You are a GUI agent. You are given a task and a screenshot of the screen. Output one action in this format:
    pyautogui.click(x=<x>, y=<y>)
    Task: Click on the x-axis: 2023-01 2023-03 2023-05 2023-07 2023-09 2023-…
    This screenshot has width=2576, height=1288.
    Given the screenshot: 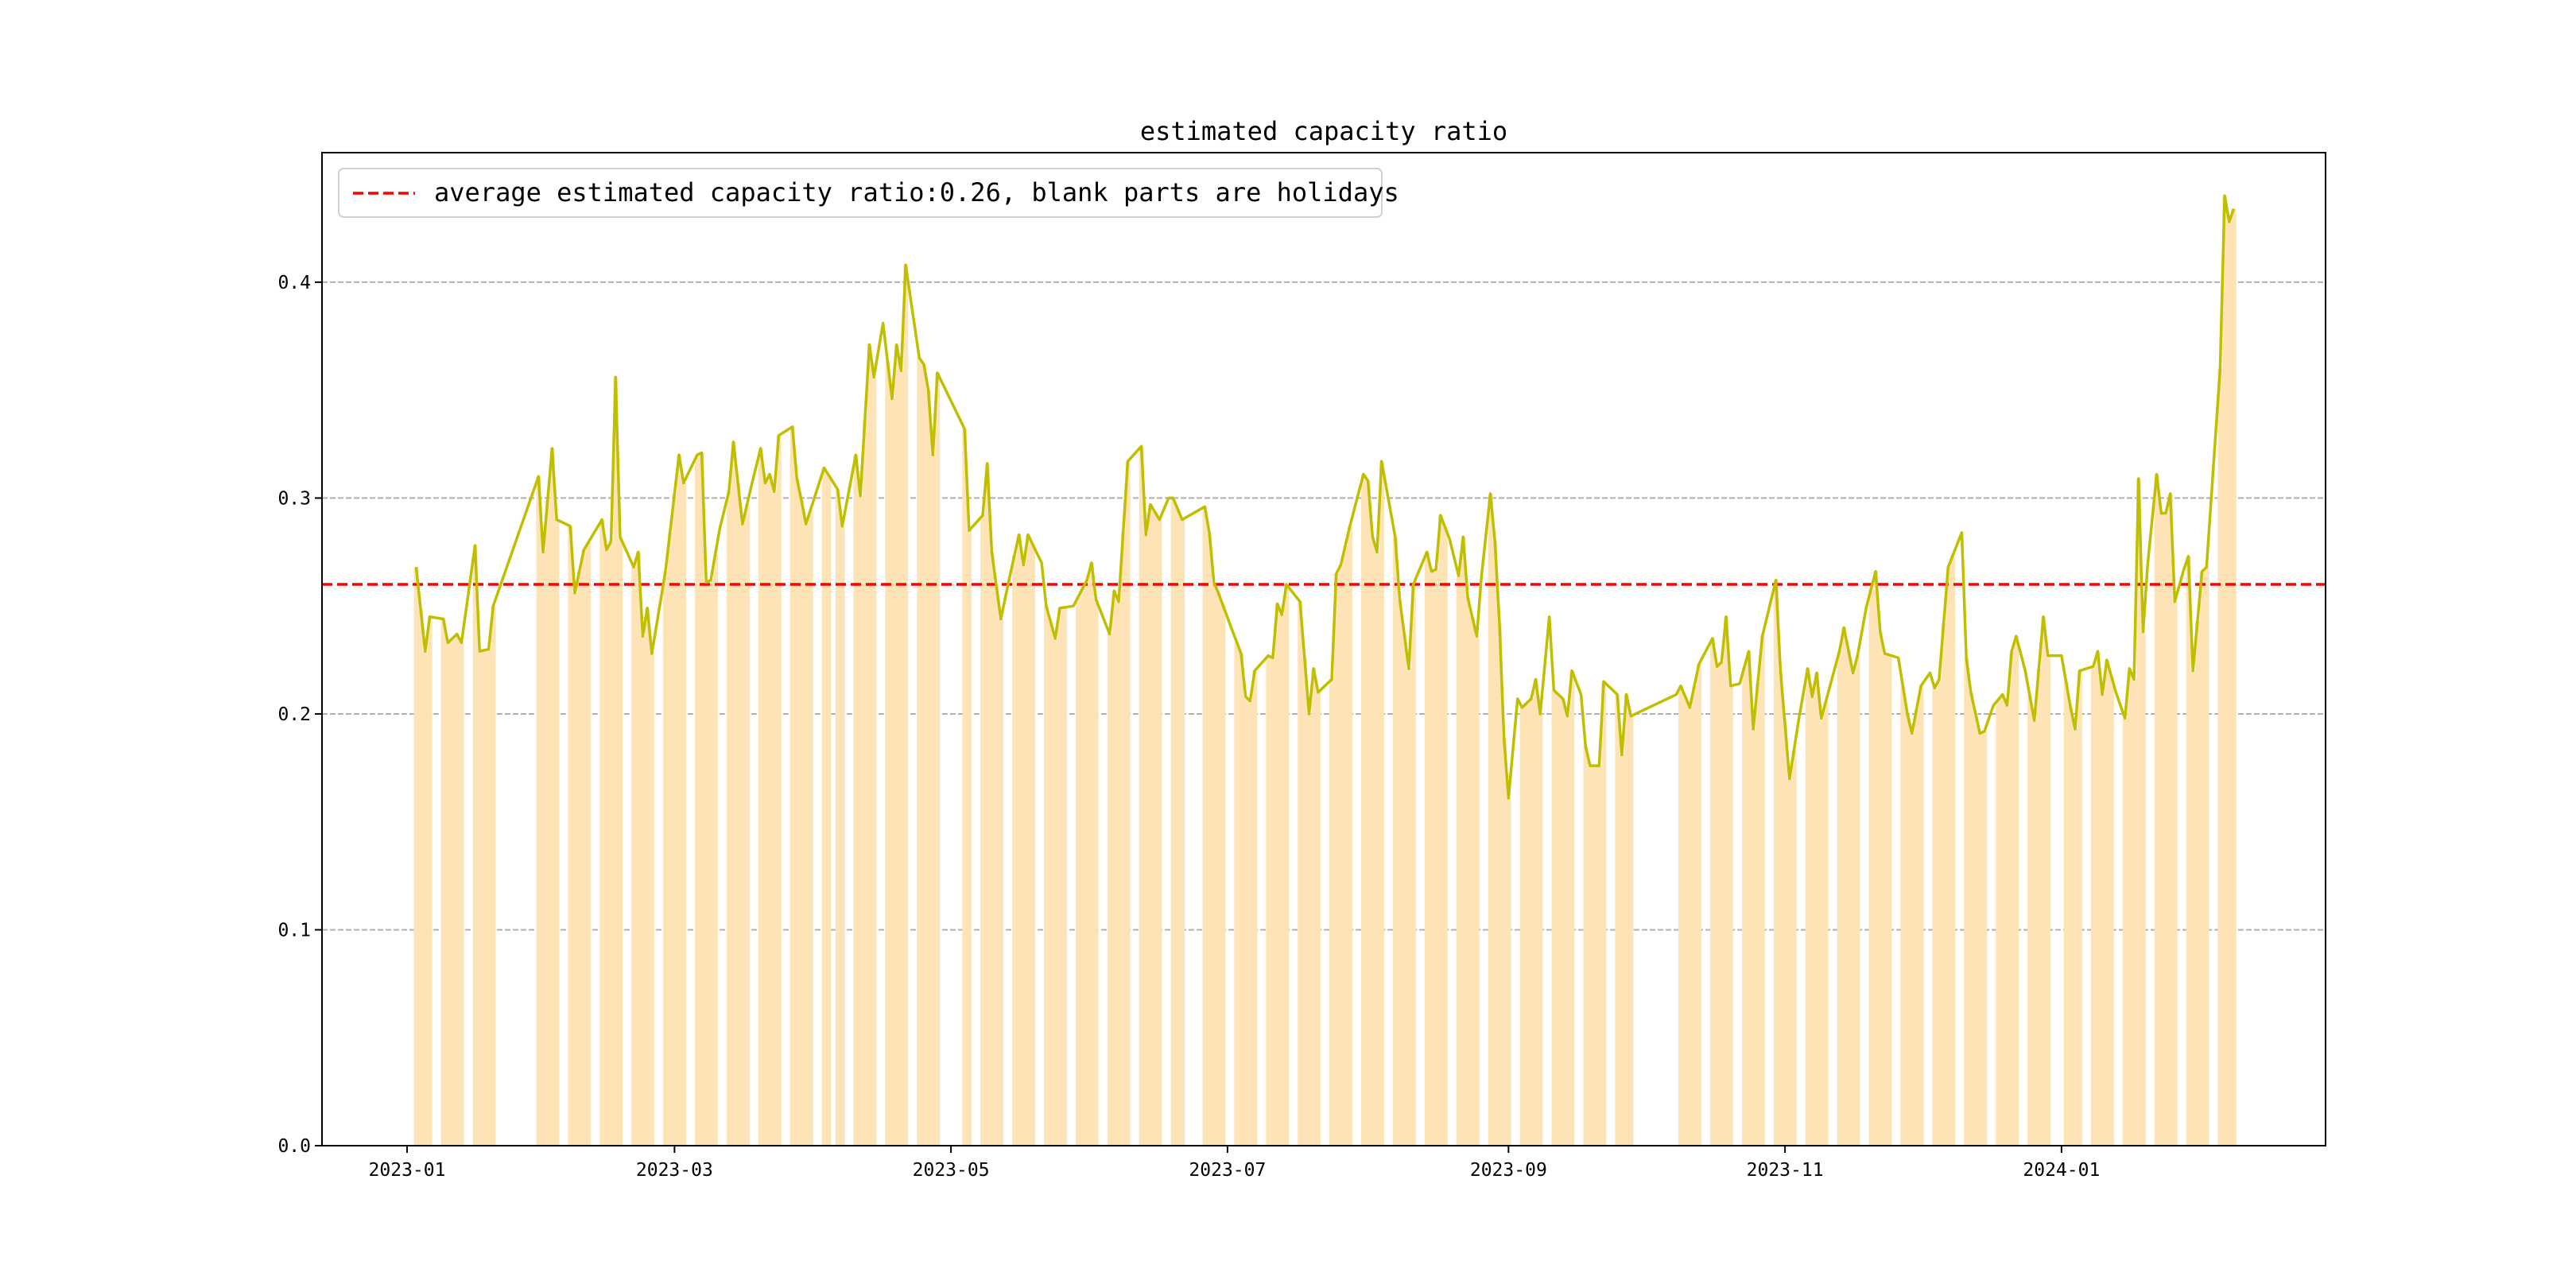 What is the action you would take?
    pyautogui.click(x=1235, y=1164)
    